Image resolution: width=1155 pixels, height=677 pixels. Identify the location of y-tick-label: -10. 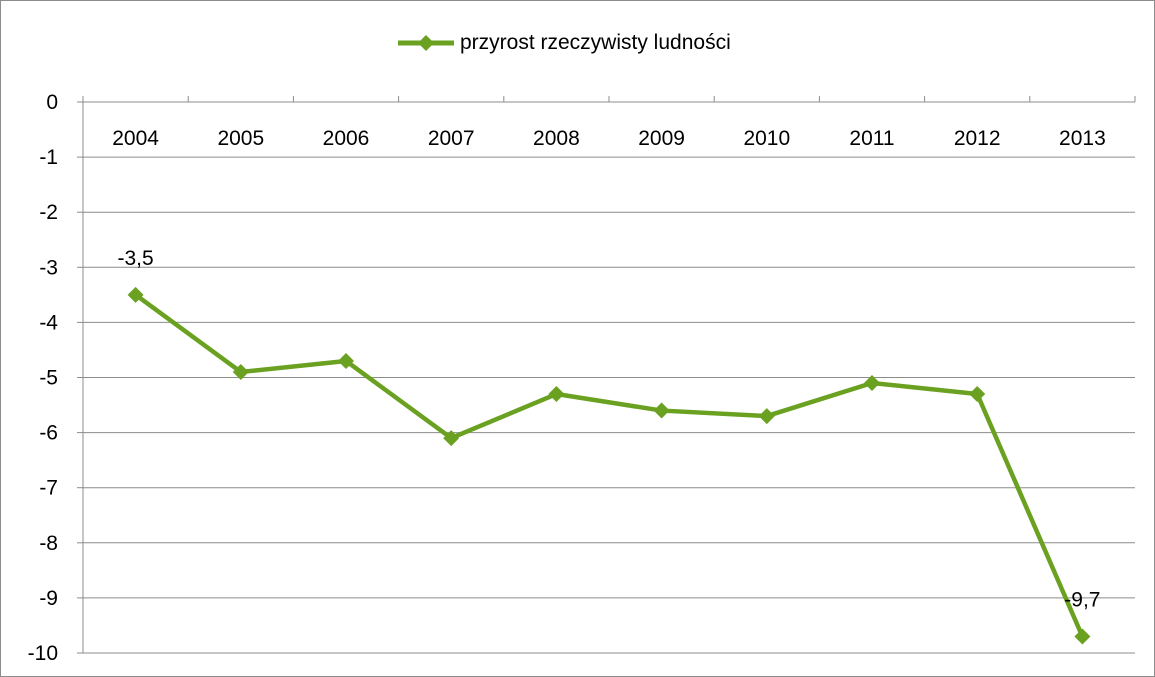
(43, 653).